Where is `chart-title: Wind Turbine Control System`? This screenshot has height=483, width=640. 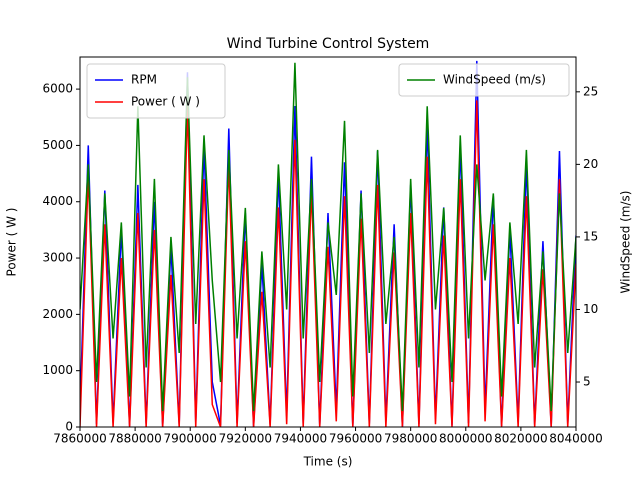
chart-title: Wind Turbine Control System is located at coordinates (328, 44).